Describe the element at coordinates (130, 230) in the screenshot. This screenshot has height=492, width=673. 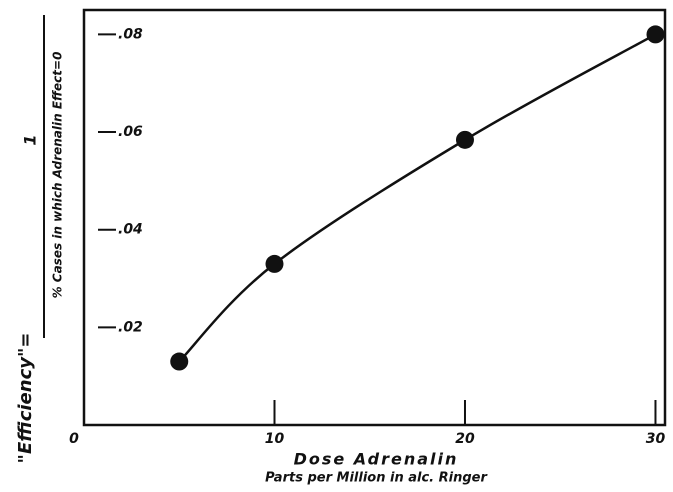
I see `y-tick-label: .04` at that location.